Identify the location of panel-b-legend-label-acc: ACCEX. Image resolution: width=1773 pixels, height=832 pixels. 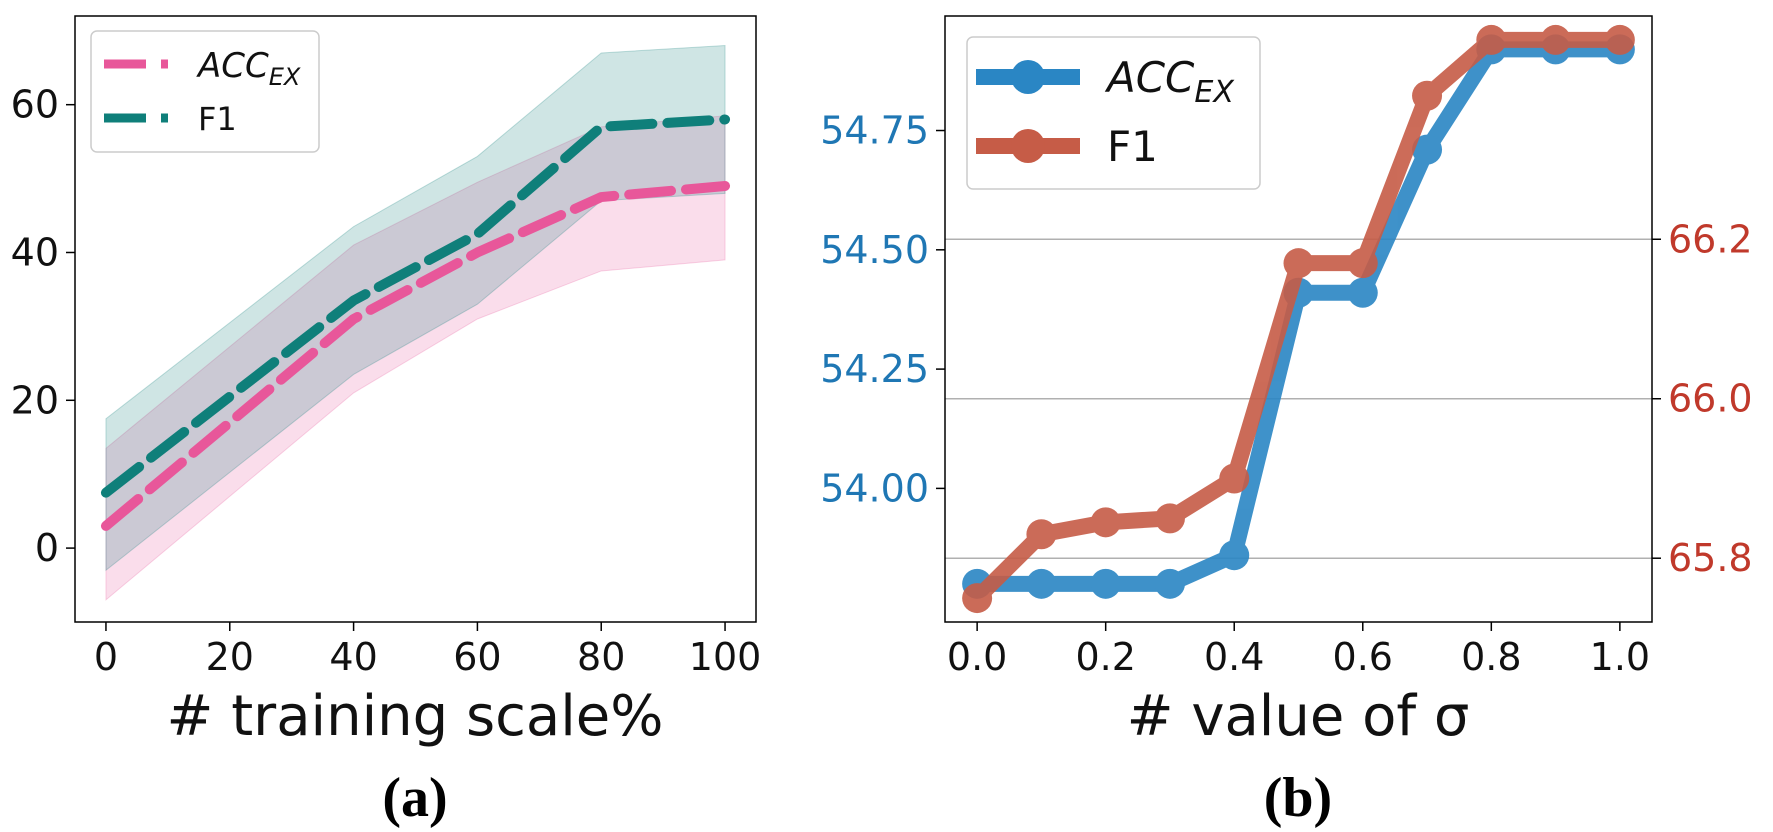
(1169, 81).